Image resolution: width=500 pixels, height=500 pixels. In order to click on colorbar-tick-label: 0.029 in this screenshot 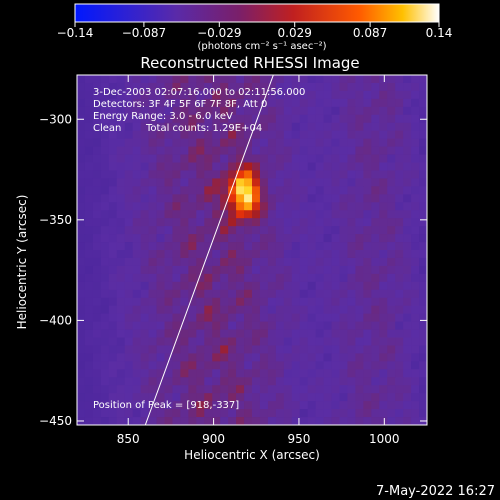, I will do `click(295, 33)`.